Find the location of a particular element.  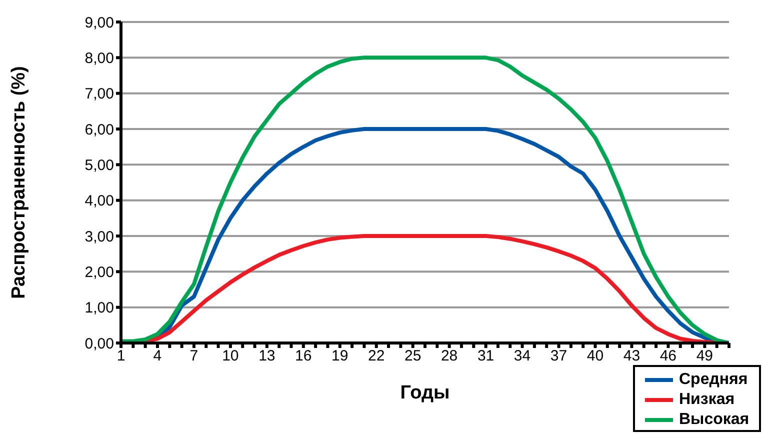

y-tick-label: 1,00 is located at coordinates (99, 308).